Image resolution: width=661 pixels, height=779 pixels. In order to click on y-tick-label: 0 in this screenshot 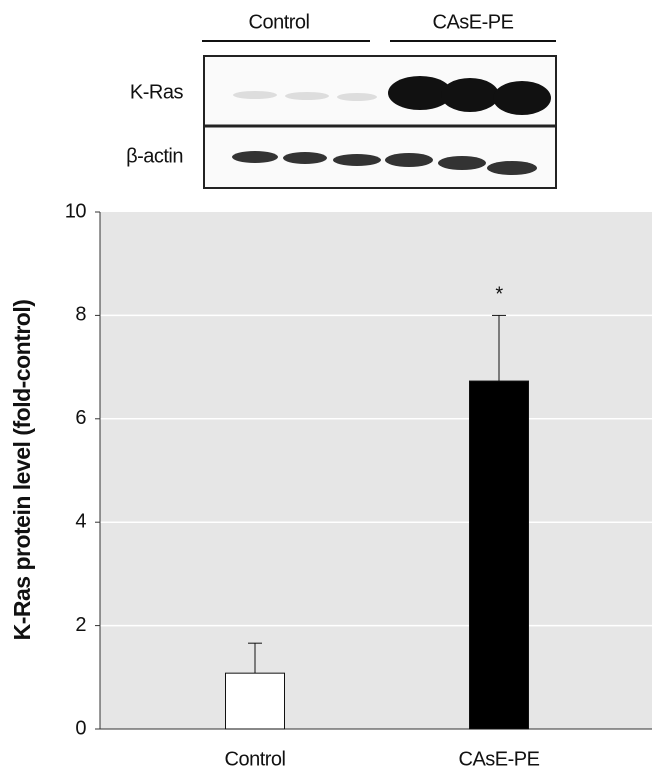, I will do `click(80, 728)`.